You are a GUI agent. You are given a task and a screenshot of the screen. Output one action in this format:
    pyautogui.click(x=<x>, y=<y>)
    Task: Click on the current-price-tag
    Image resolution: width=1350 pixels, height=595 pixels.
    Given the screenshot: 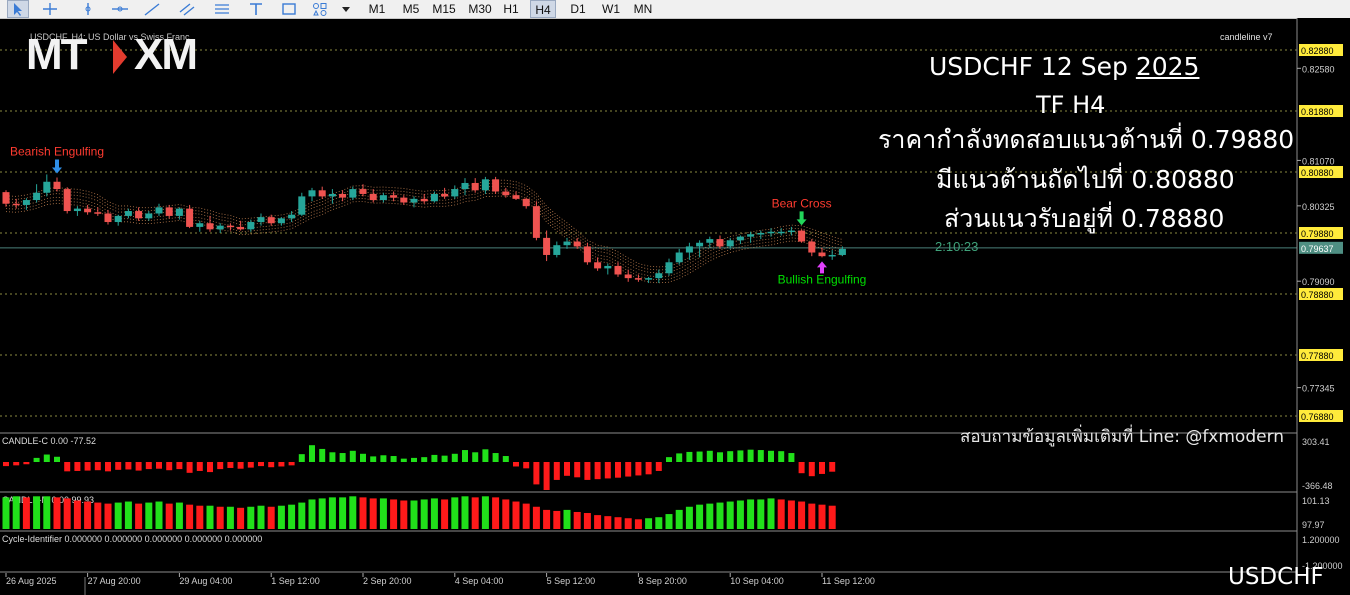 What is the action you would take?
    pyautogui.click(x=1321, y=247)
    